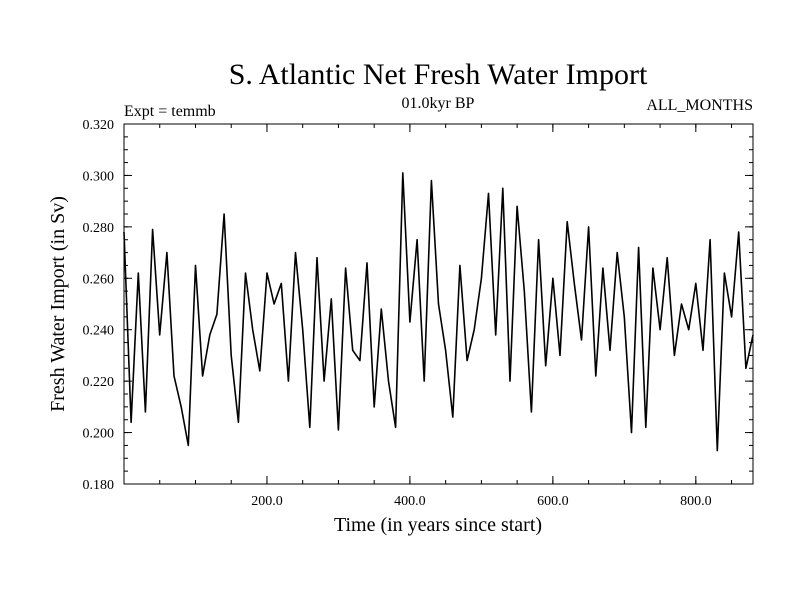 This screenshot has height=600, width=800. Describe the element at coordinates (99, 382) in the screenshot. I see `y-tick-label: 0.220` at that location.